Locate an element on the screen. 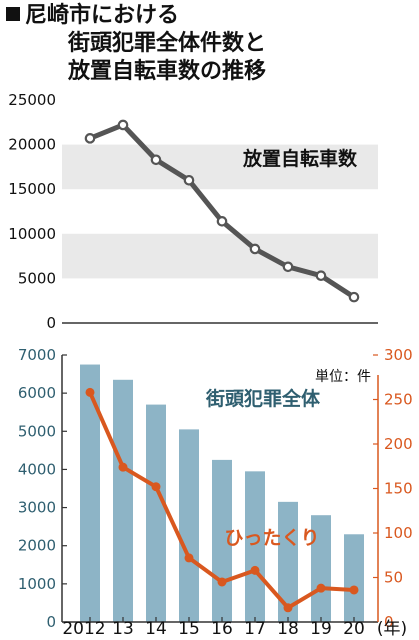 The height and width of the screenshot is (640, 419). title-line-2: 街頭犯罪全体件数と is located at coordinates (167, 43).